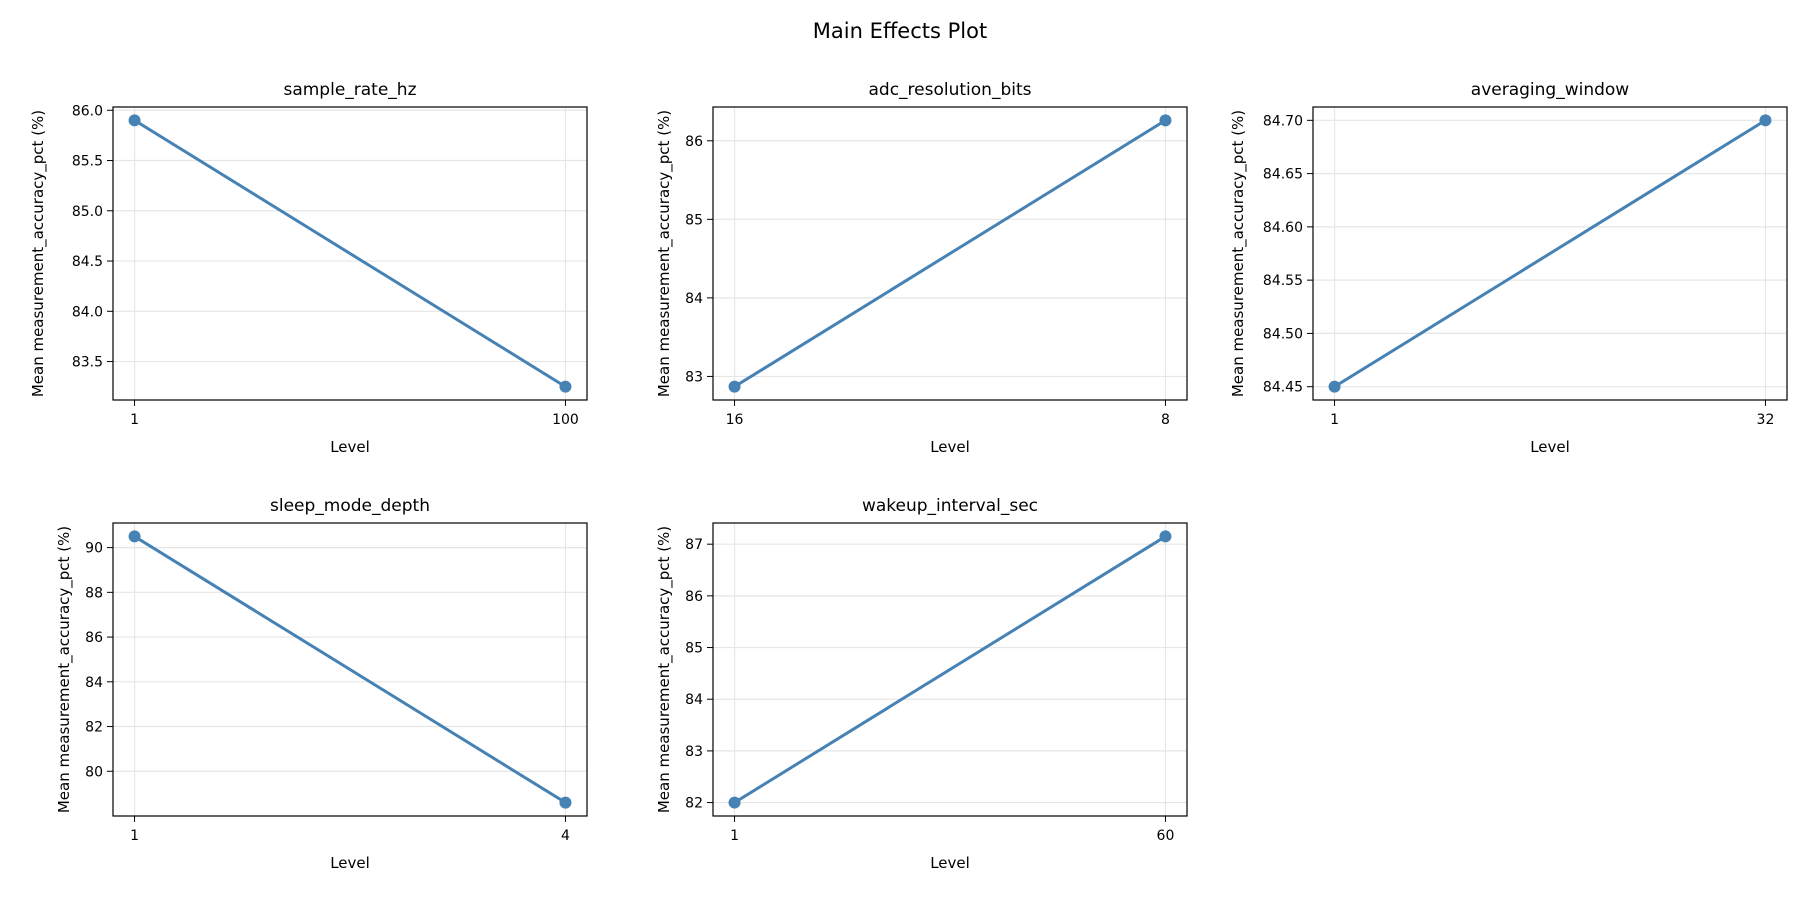 The image size is (1800, 904). Describe the element at coordinates (565, 420) in the screenshot. I see `x-tick-label: 100` at that location.